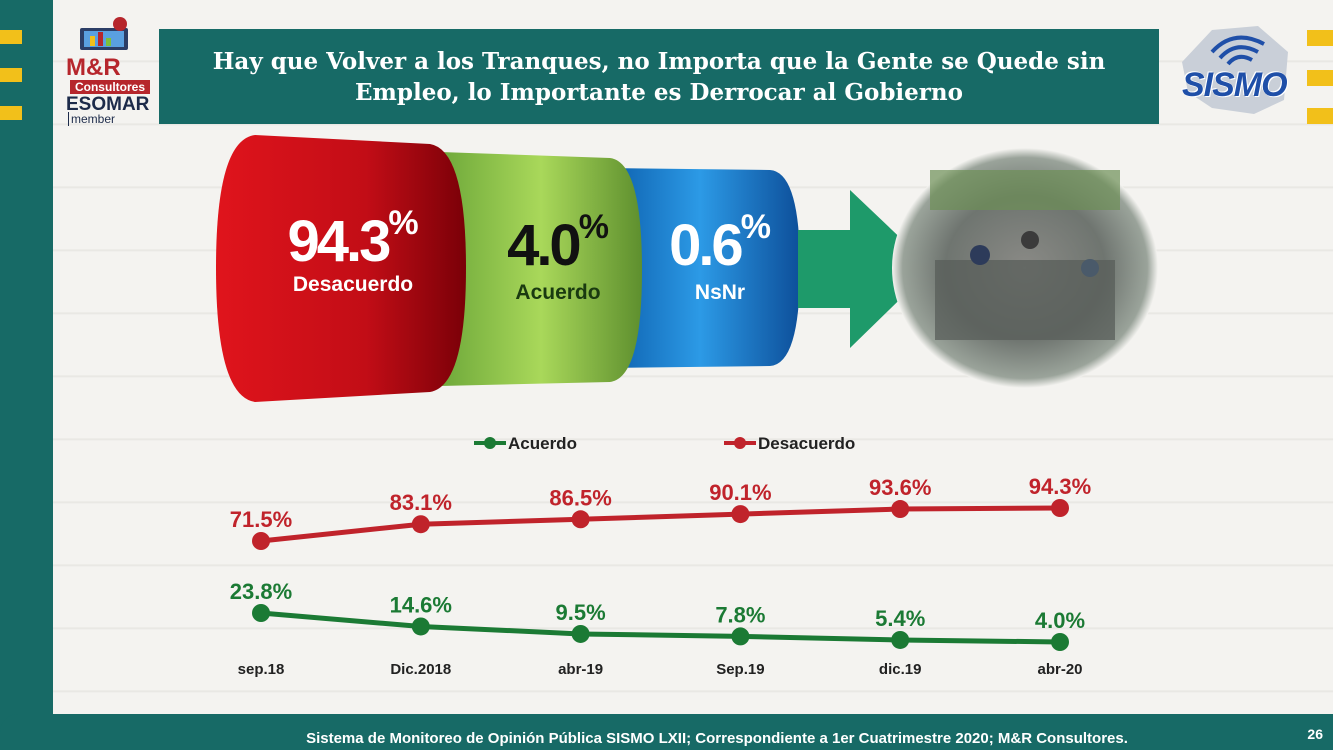  I want to click on data-label-acuerdo: 7.8%, so click(740, 614).